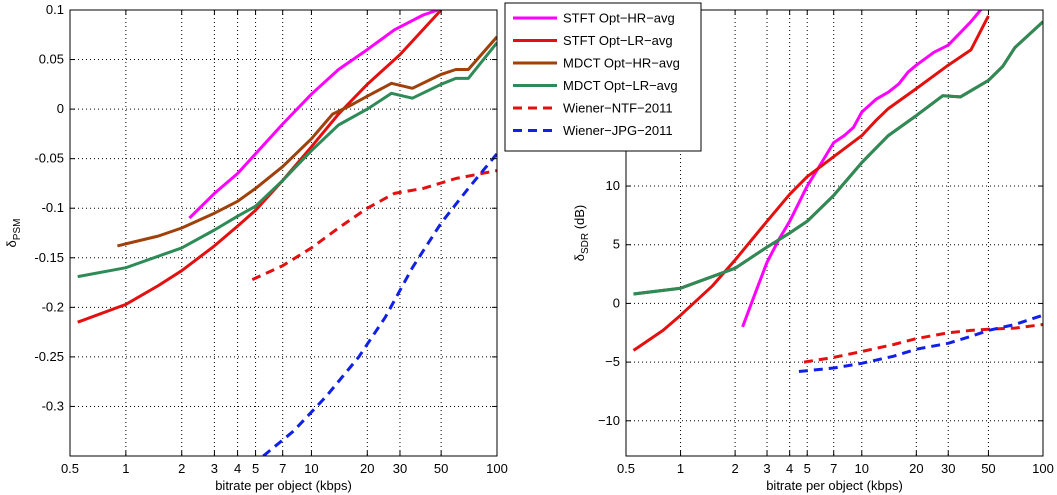 This screenshot has width=1057, height=495. I want to click on y-label-subscript: PSM, so click(17, 230).